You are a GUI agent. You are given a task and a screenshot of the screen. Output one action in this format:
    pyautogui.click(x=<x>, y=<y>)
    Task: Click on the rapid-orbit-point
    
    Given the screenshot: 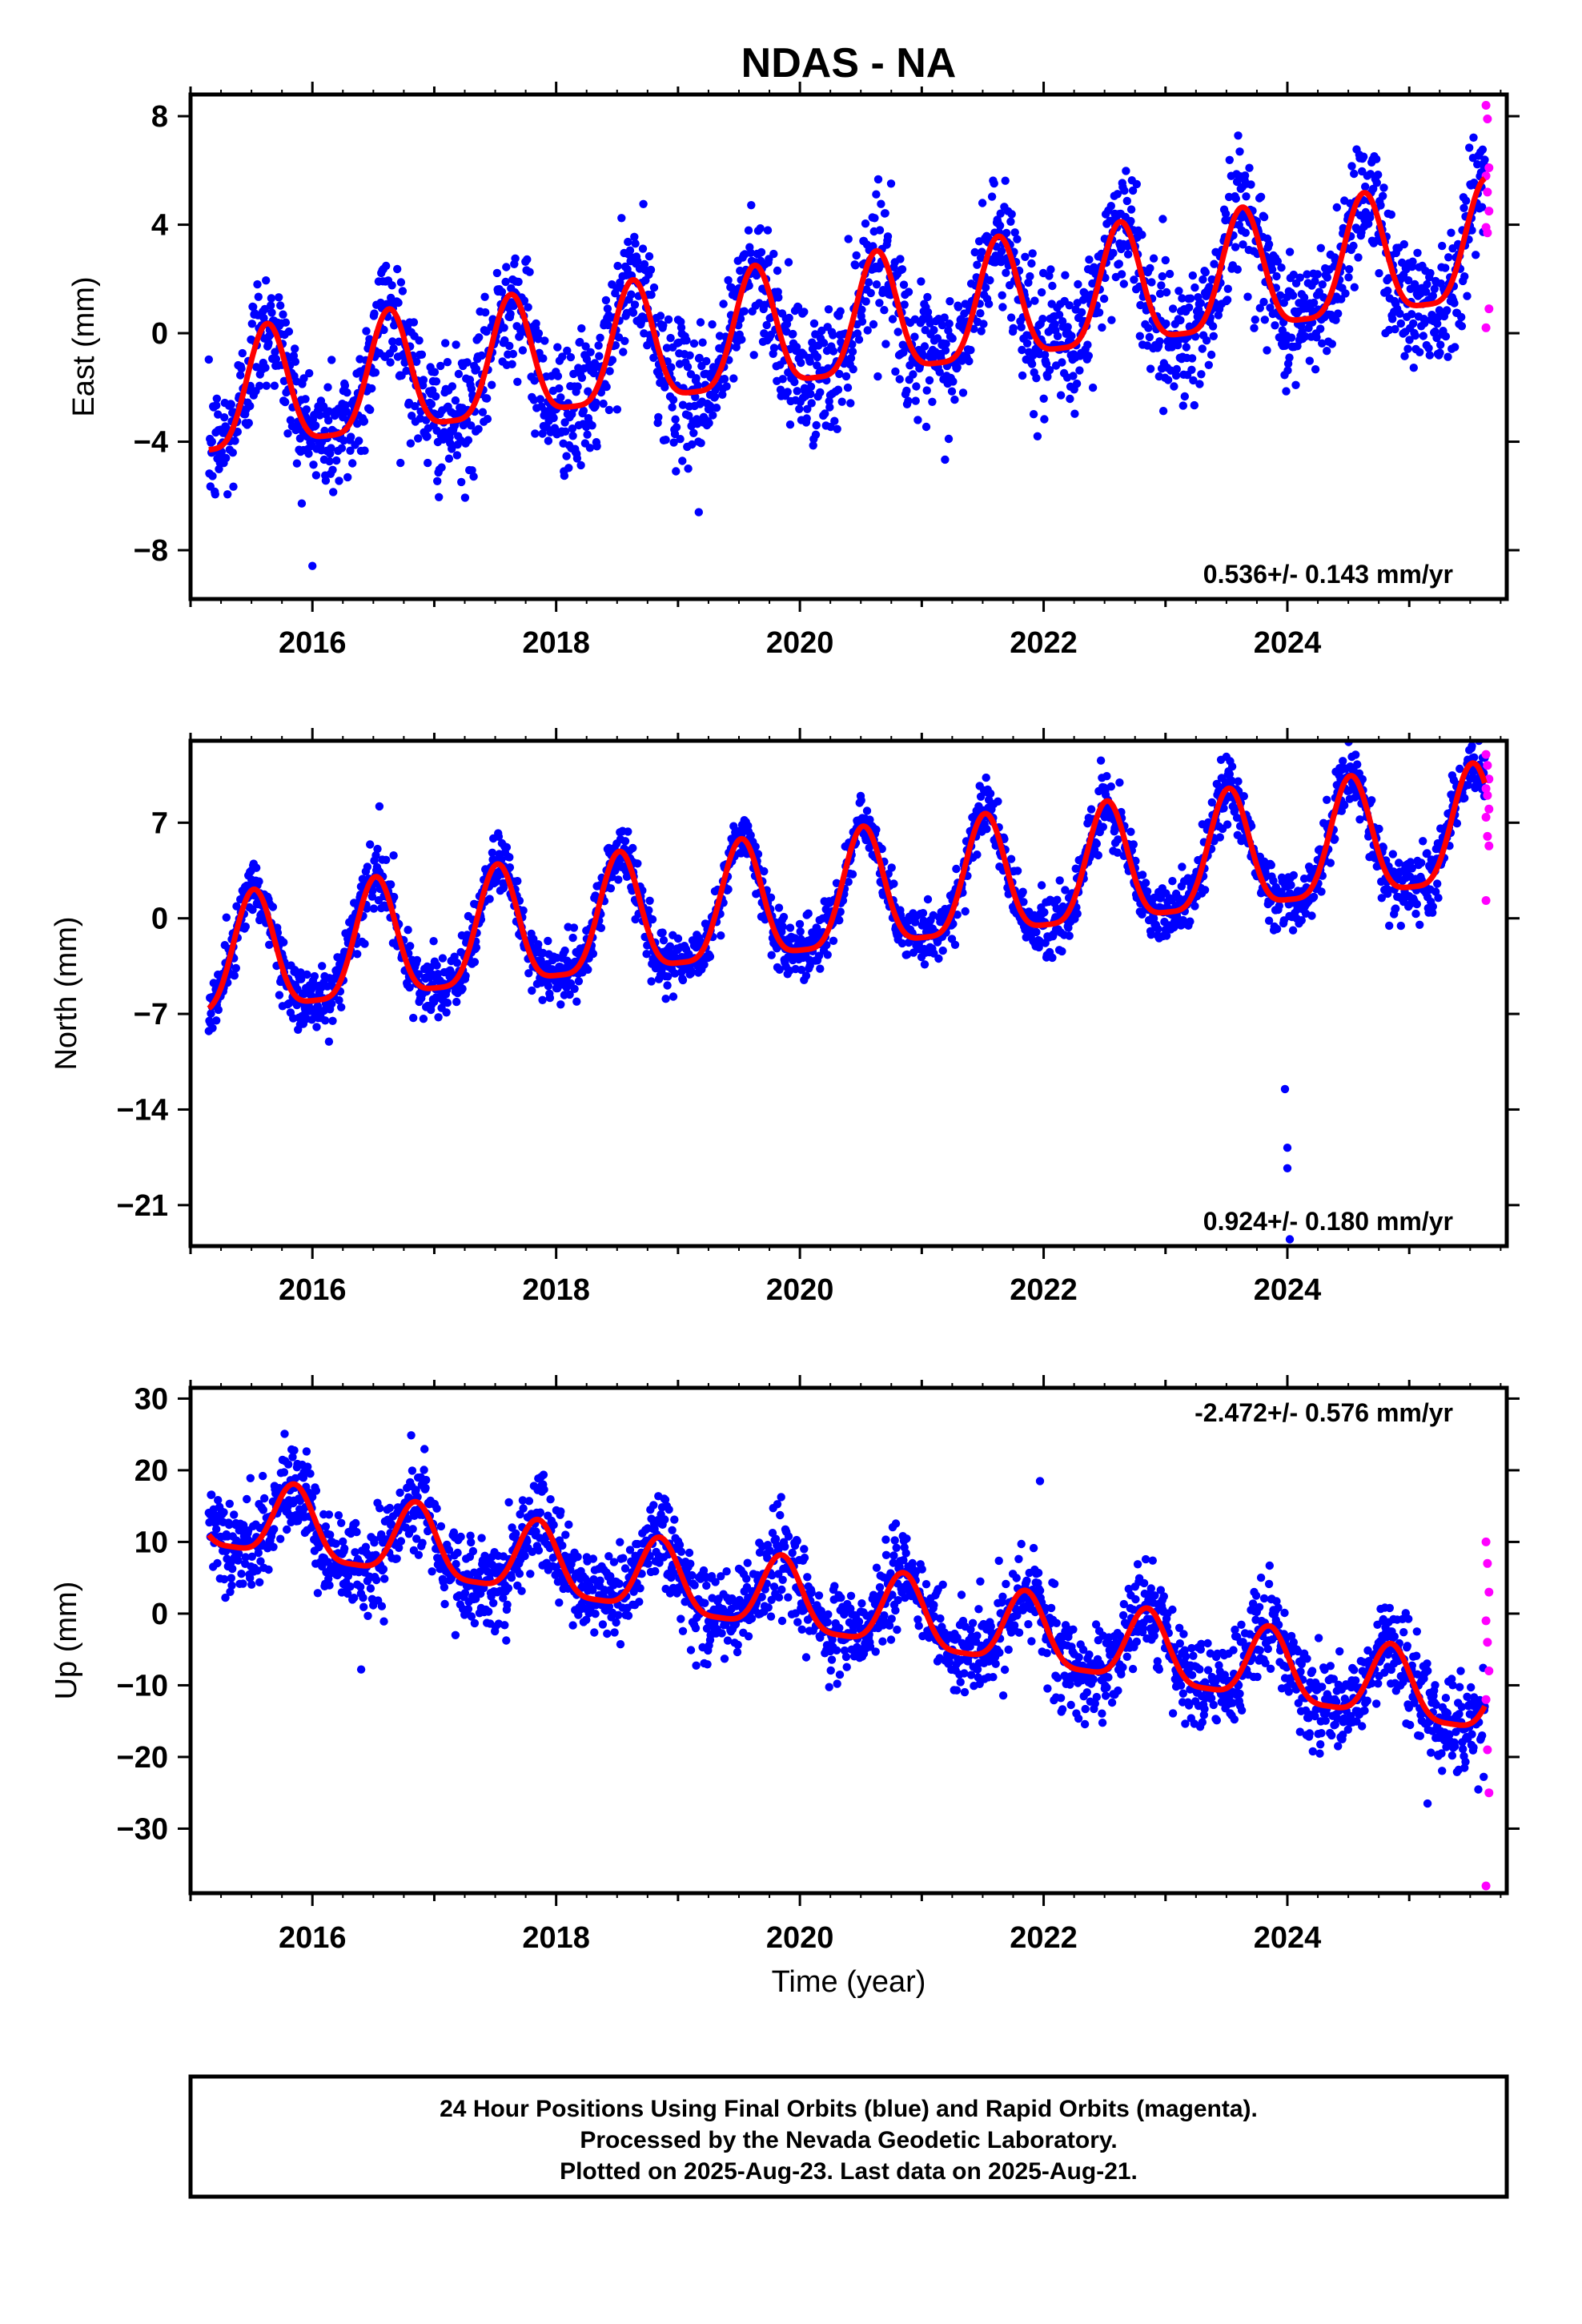 What is the action you would take?
    pyautogui.click(x=1486, y=754)
    